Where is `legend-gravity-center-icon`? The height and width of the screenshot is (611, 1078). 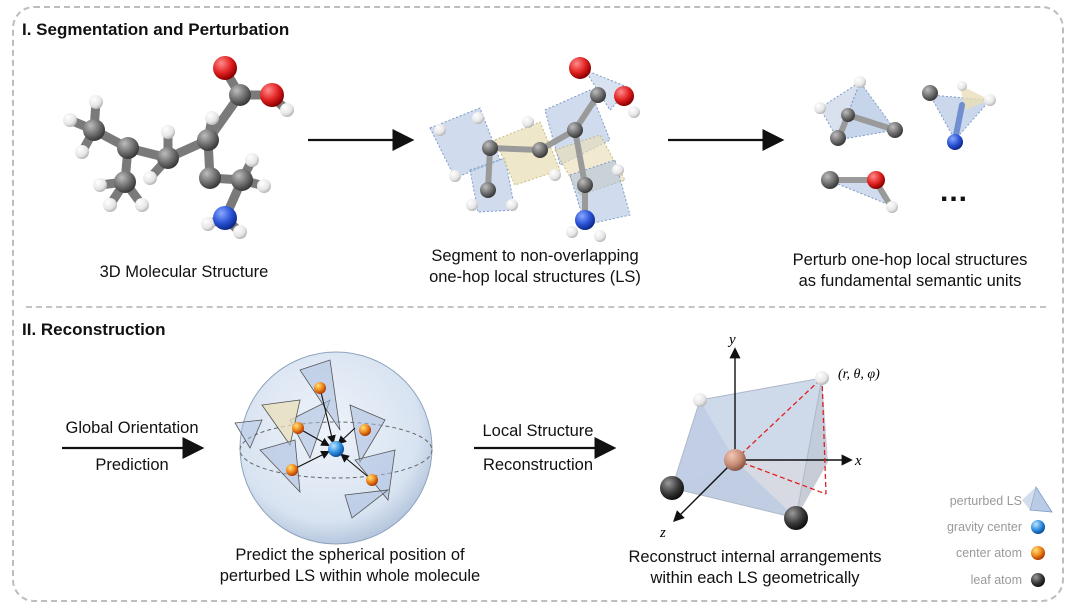 legend-gravity-center-icon is located at coordinates (1038, 527).